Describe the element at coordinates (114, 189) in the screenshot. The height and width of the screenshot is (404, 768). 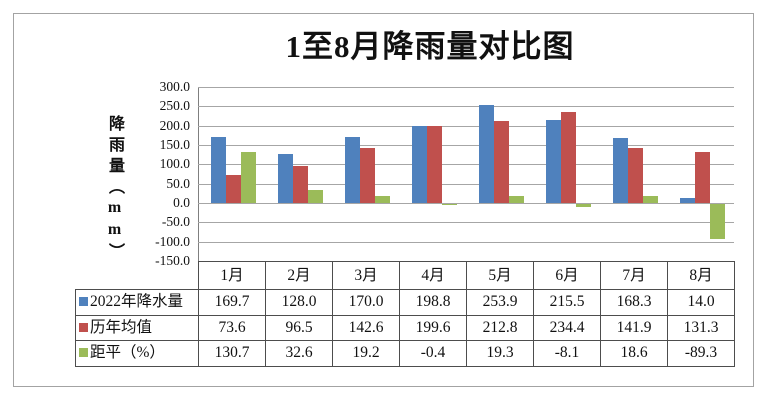
I see `y-axis-title: 降雨量（mm）` at that location.